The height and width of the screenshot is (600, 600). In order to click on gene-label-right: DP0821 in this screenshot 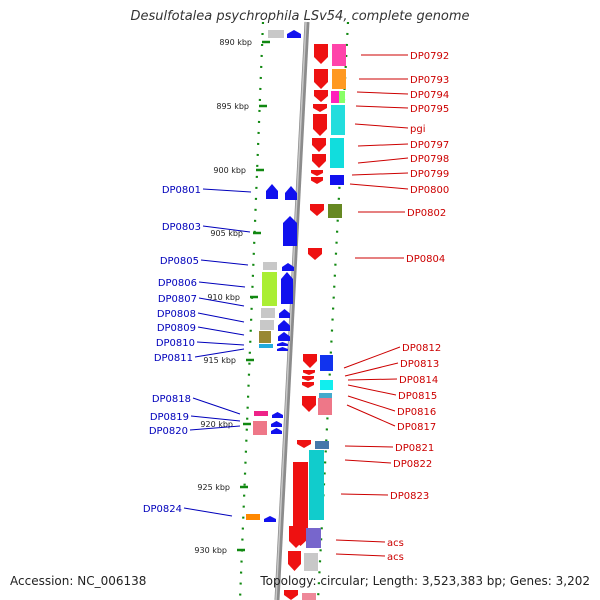, I will do `click(414, 448)`.